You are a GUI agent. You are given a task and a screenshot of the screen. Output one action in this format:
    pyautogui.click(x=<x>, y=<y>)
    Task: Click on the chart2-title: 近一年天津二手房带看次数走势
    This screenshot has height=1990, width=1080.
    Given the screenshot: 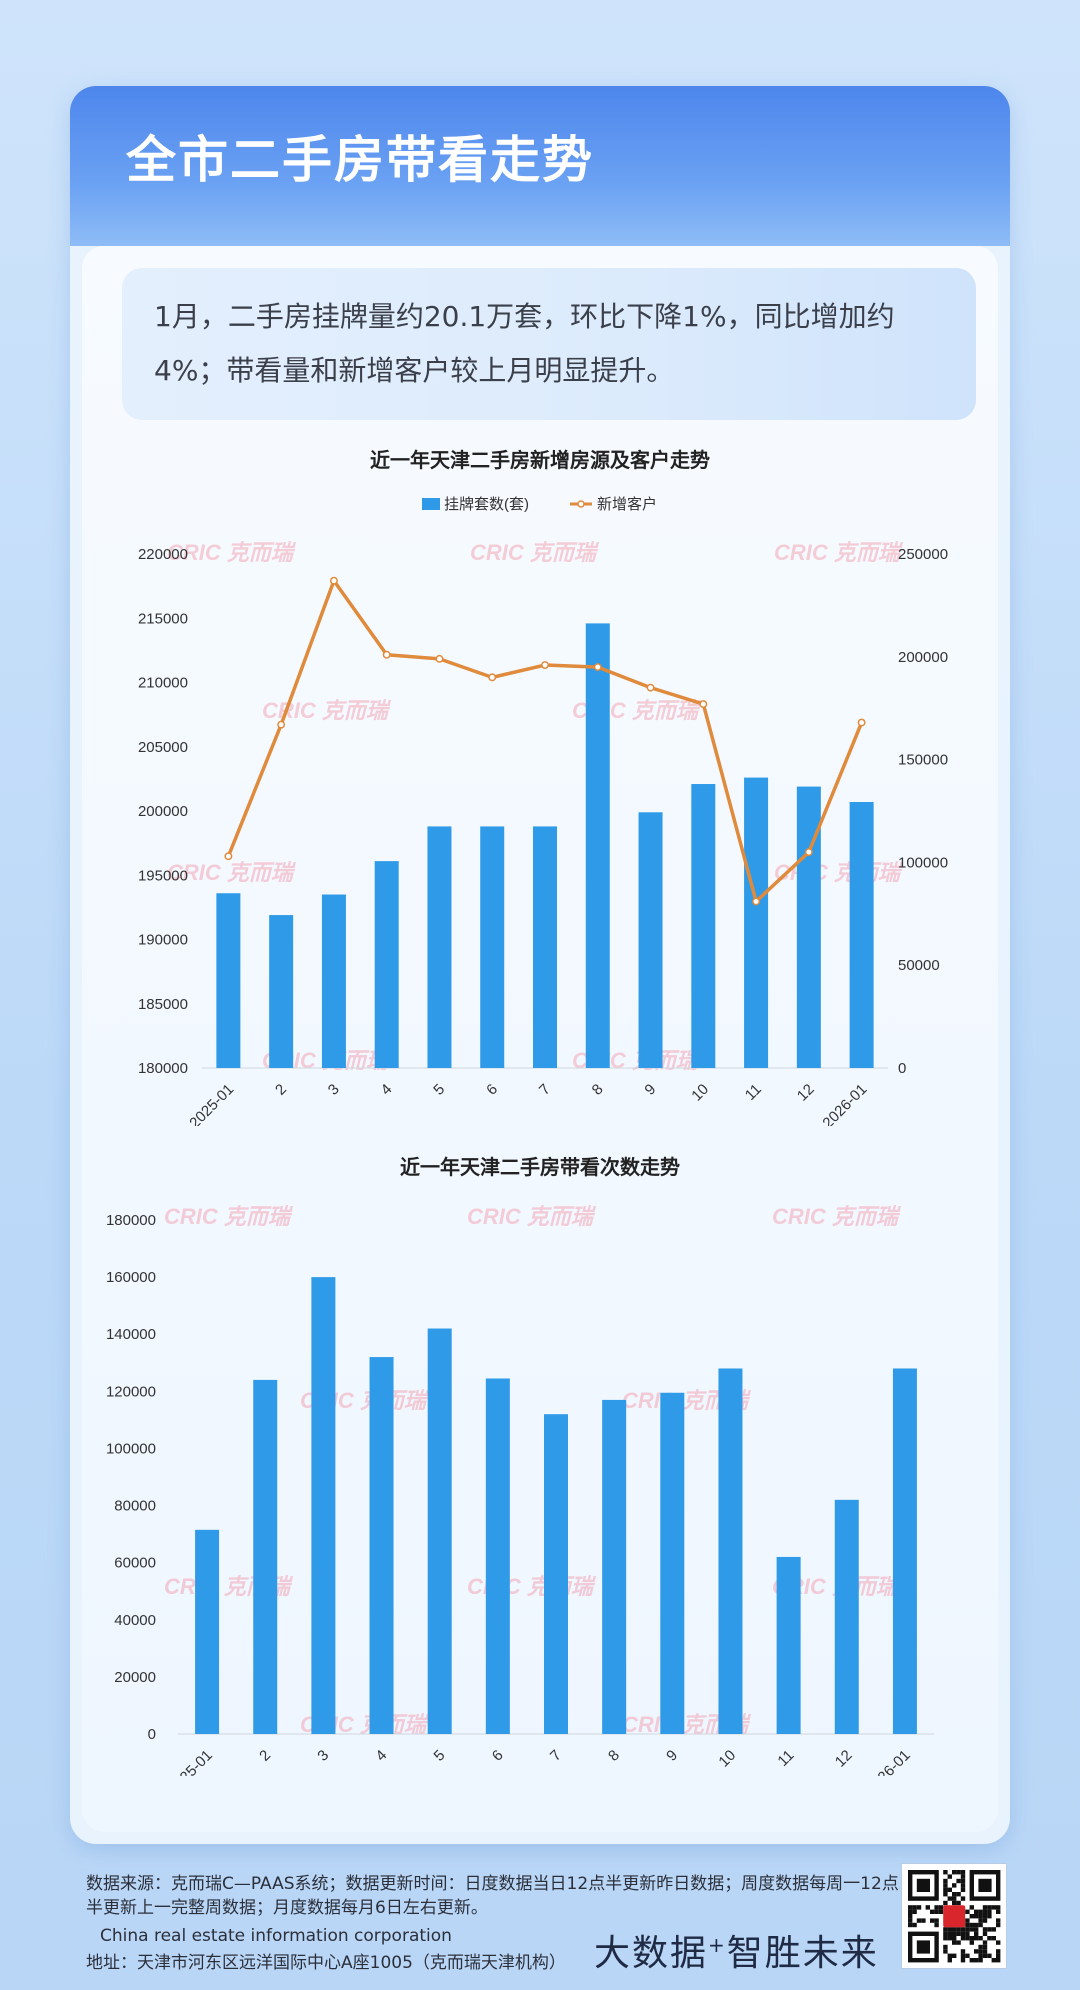 What is the action you would take?
    pyautogui.click(x=540, y=1167)
    